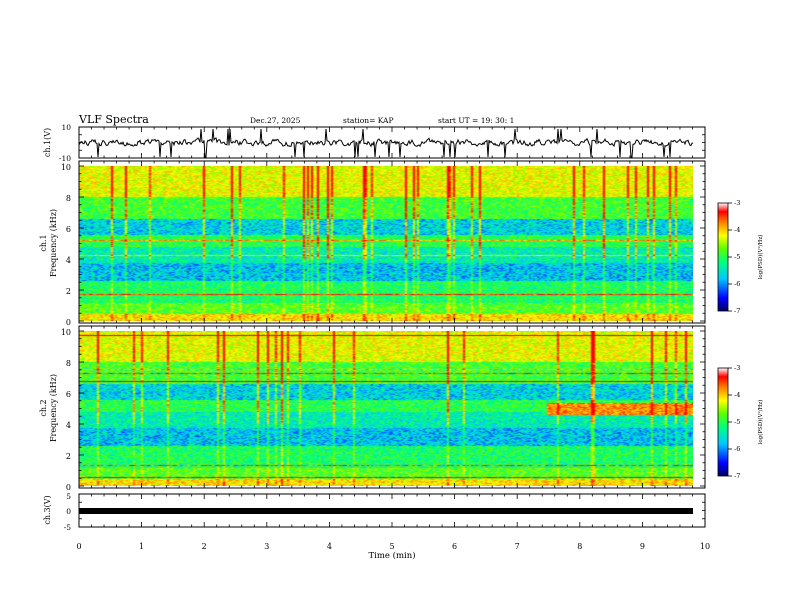 The width and height of the screenshot is (792, 612). I want to click on ch2-colorbar-tick-m4: -4, so click(737, 395).